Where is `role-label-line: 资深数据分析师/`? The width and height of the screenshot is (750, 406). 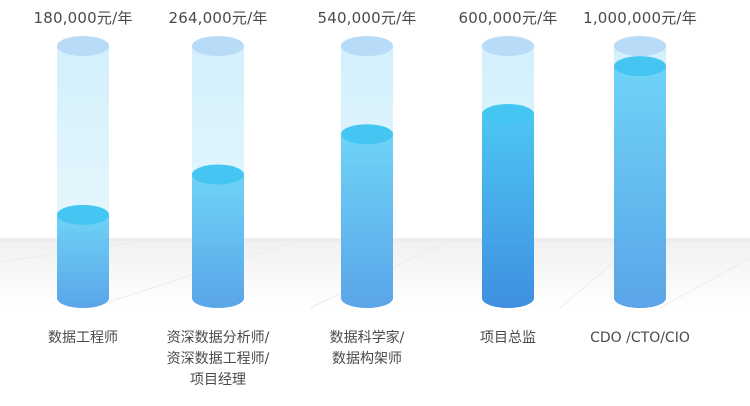
role-label-line: 资深数据分析师/ is located at coordinates (218, 338).